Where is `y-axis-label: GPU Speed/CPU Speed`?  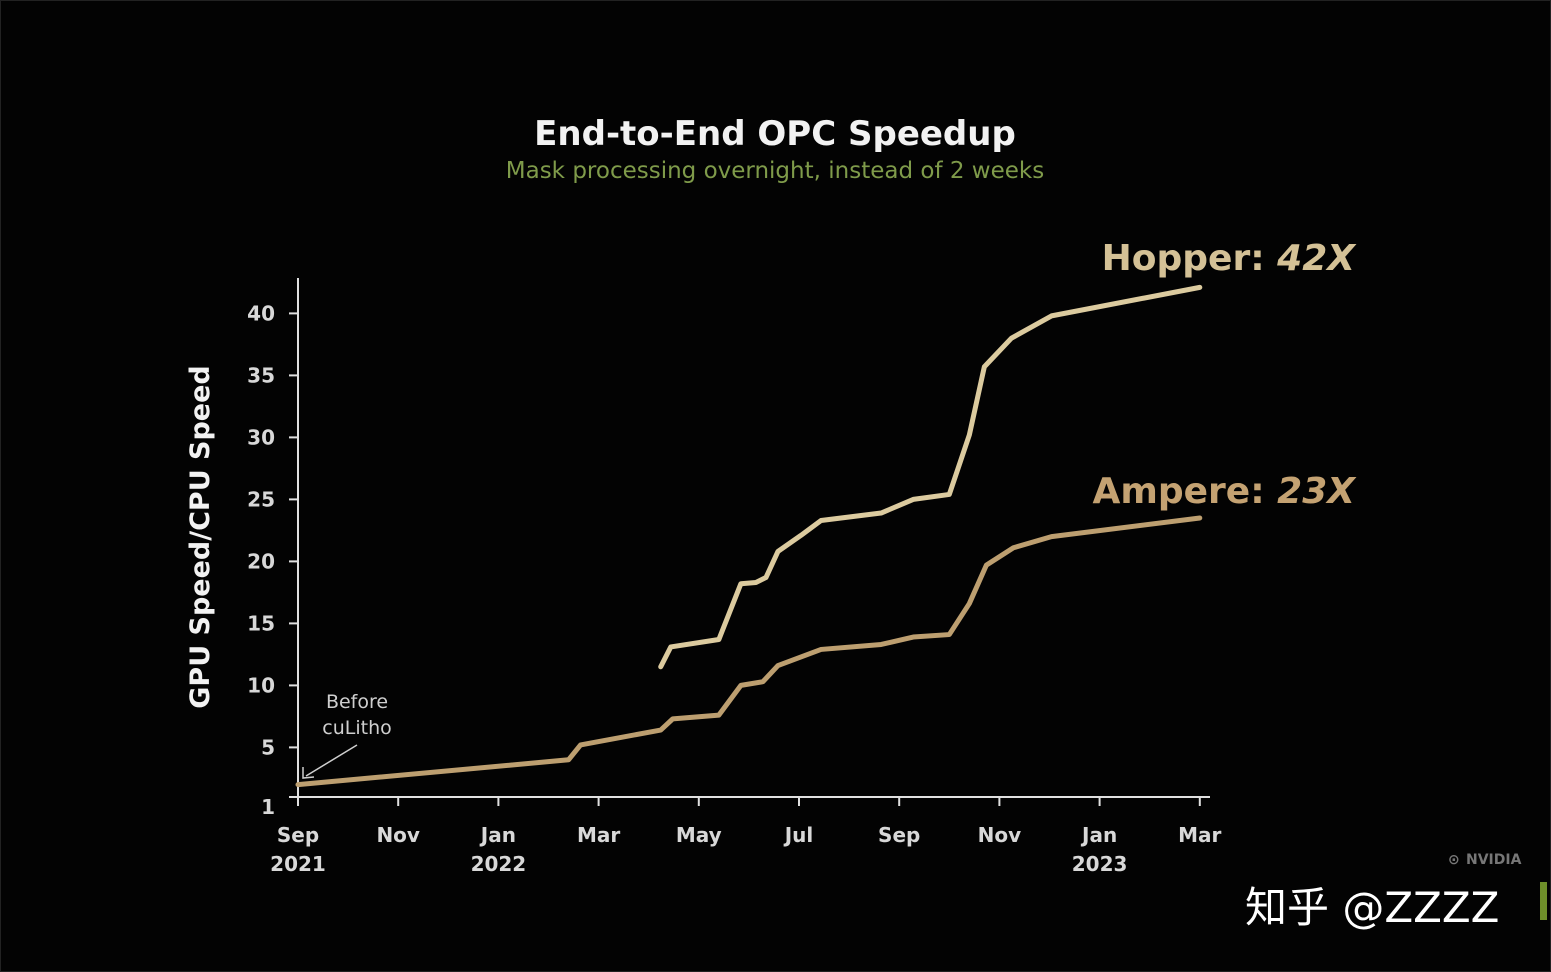 y-axis-label: GPU Speed/CPU Speed is located at coordinates (200, 537).